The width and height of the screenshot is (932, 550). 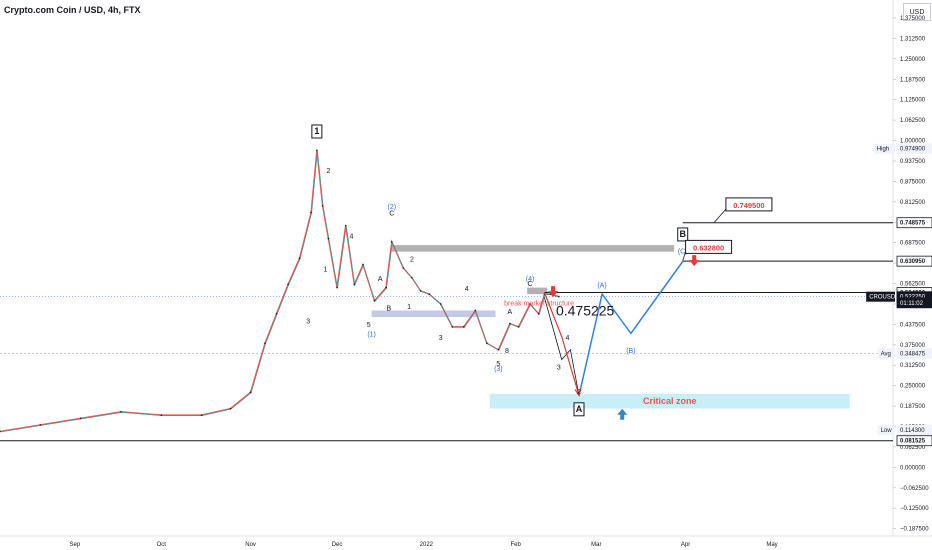 I want to click on time-tick-label: Mar, so click(x=596, y=545).